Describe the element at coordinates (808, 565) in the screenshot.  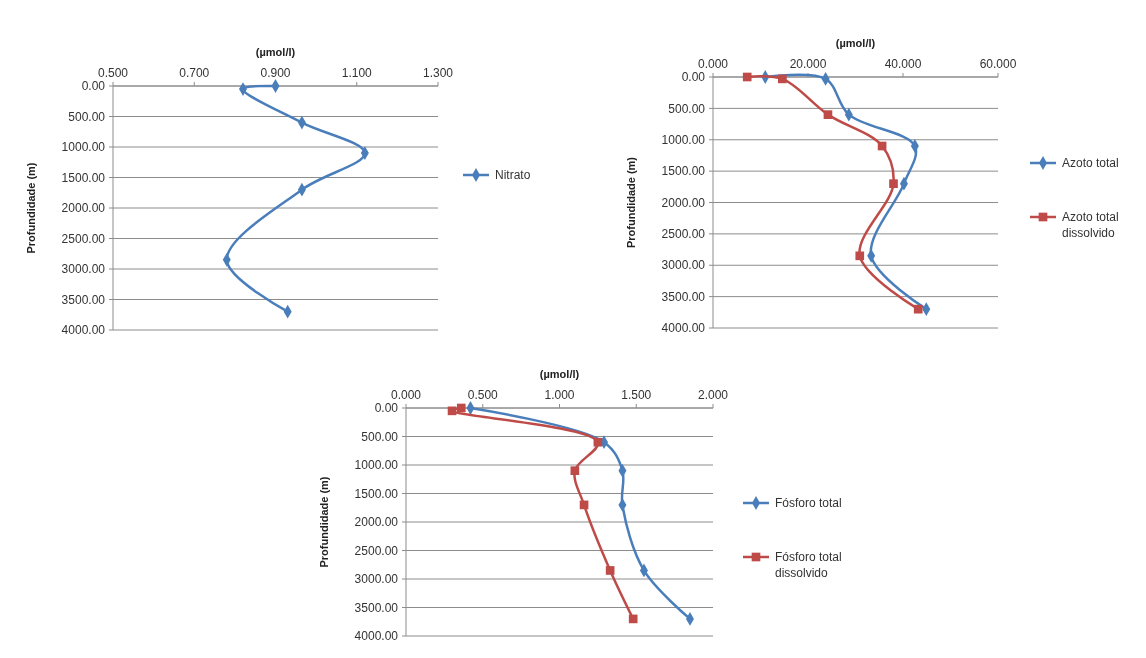
I see `legend-label: Fósforo total dissolvido` at that location.